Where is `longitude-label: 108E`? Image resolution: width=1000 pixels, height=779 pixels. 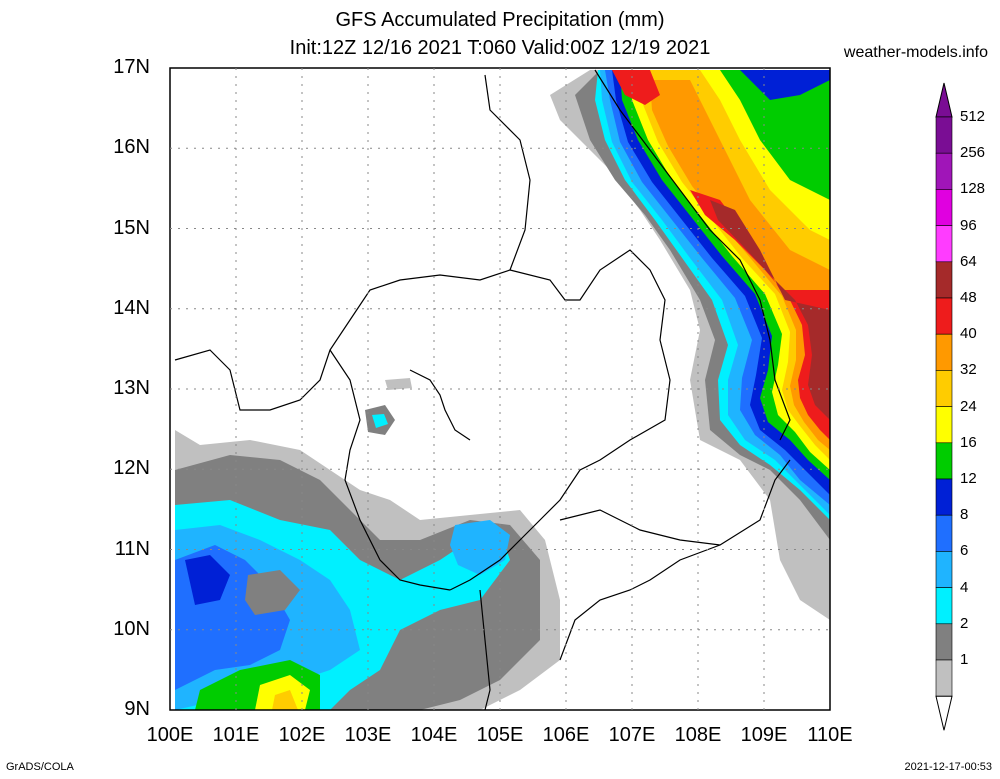
longitude-label: 108E is located at coordinates (698, 735).